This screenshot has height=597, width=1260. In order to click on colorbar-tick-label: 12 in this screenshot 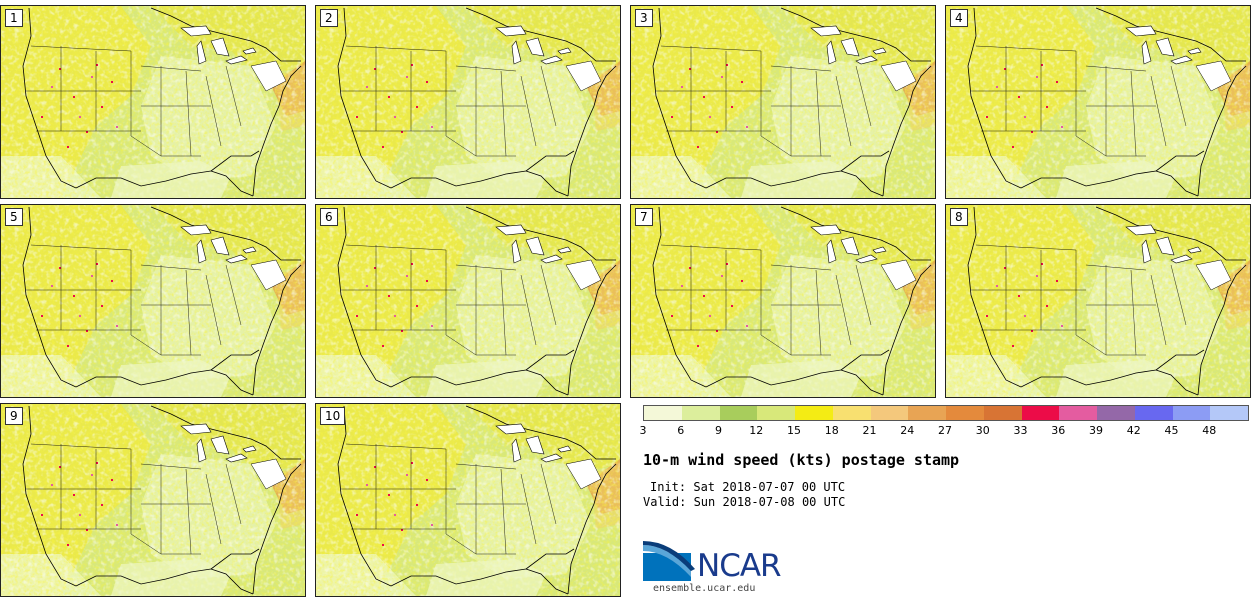, I will do `click(756, 430)`.